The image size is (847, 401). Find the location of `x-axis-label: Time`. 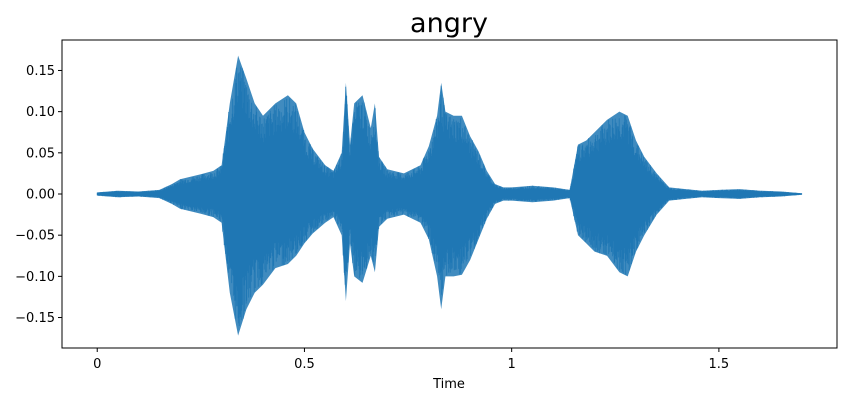

x-axis-label: Time is located at coordinates (448, 384).